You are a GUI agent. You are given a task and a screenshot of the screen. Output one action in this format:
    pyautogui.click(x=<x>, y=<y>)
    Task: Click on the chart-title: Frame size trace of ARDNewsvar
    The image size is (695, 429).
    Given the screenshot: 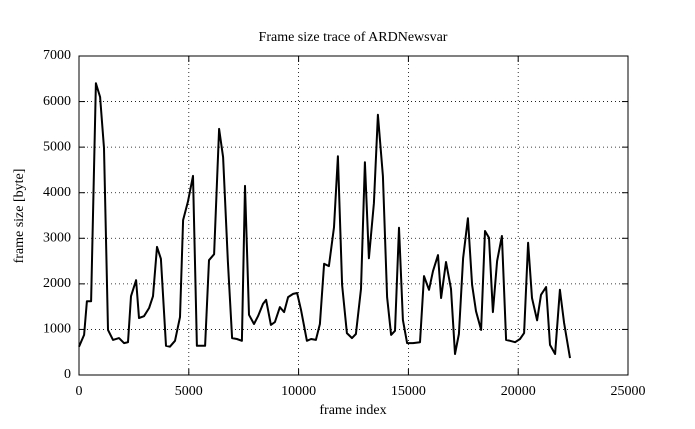 What is the action you would take?
    pyautogui.click(x=353, y=37)
    